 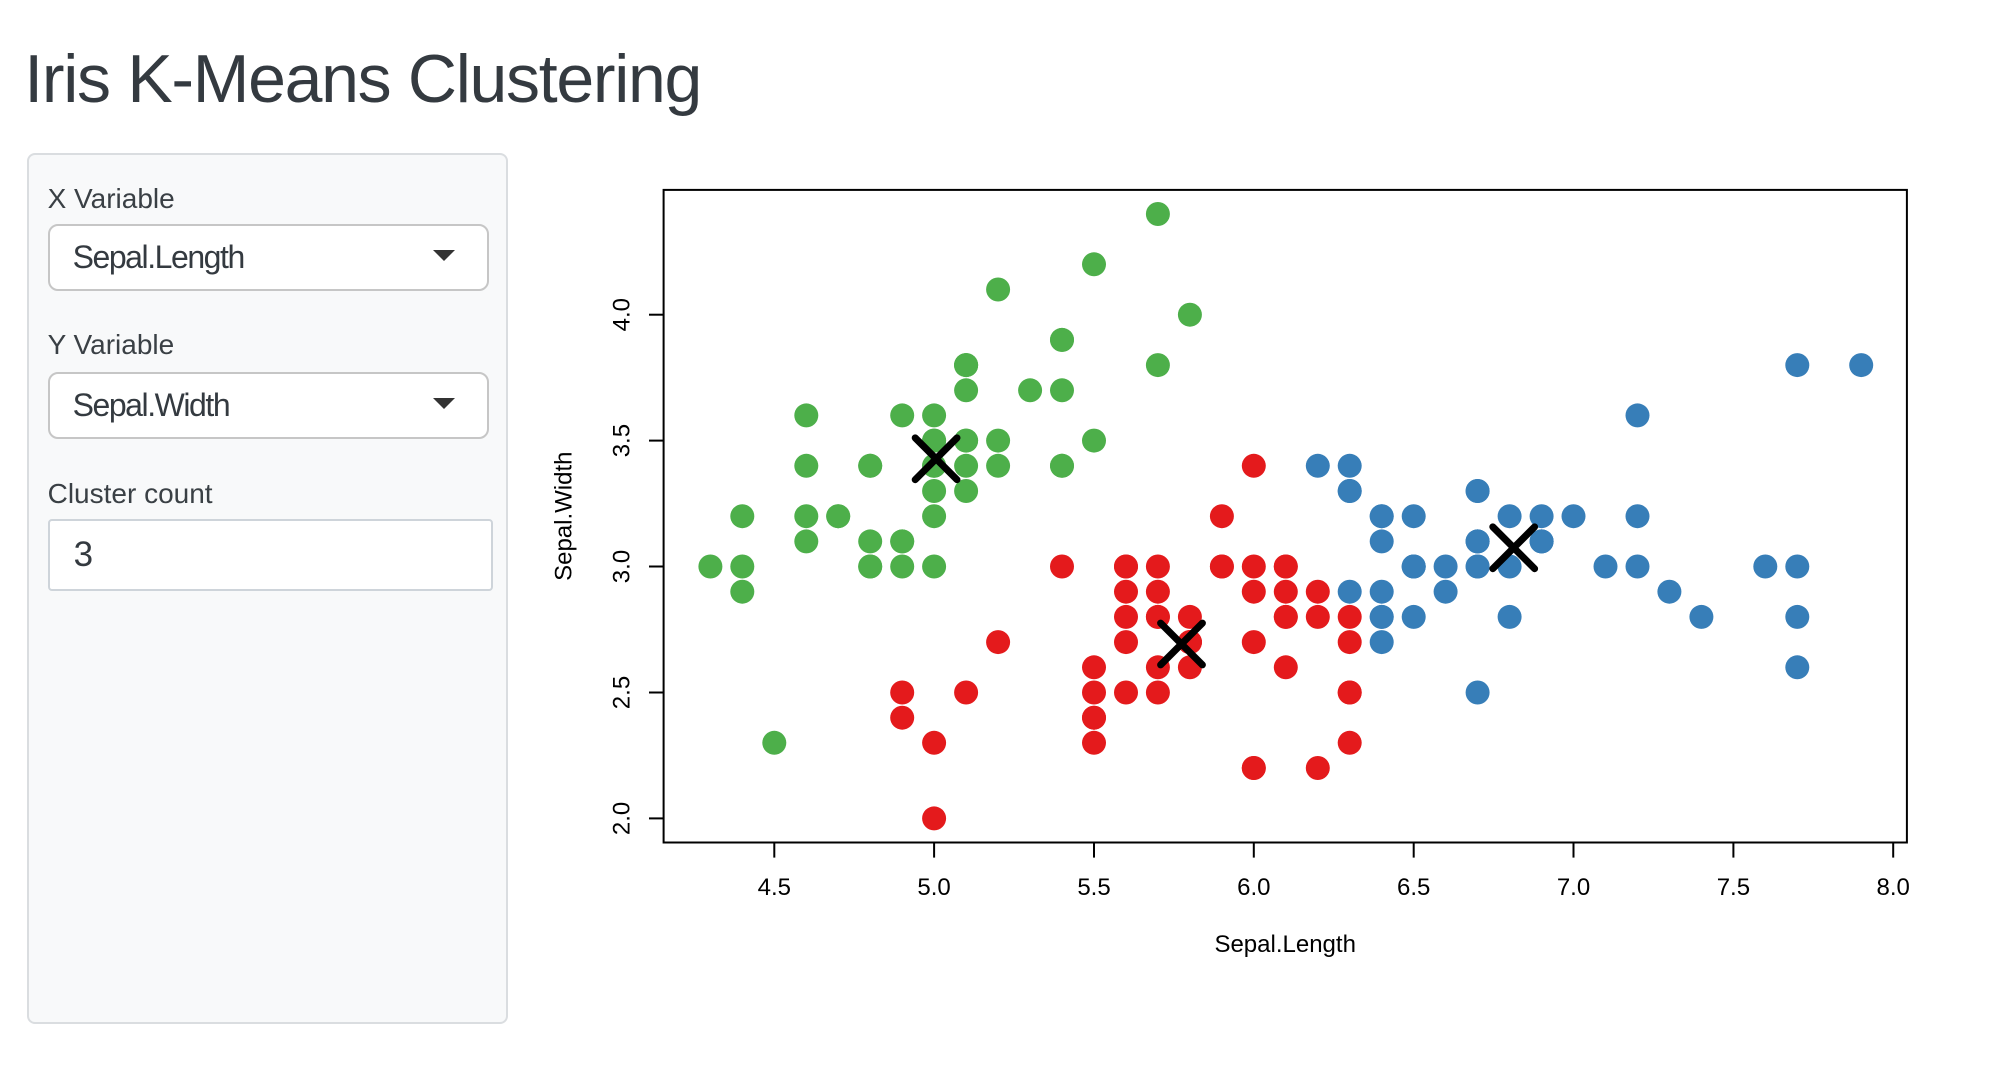 What do you see at coordinates (933, 887) in the screenshot?
I see `svg-text: 5.0` at bounding box center [933, 887].